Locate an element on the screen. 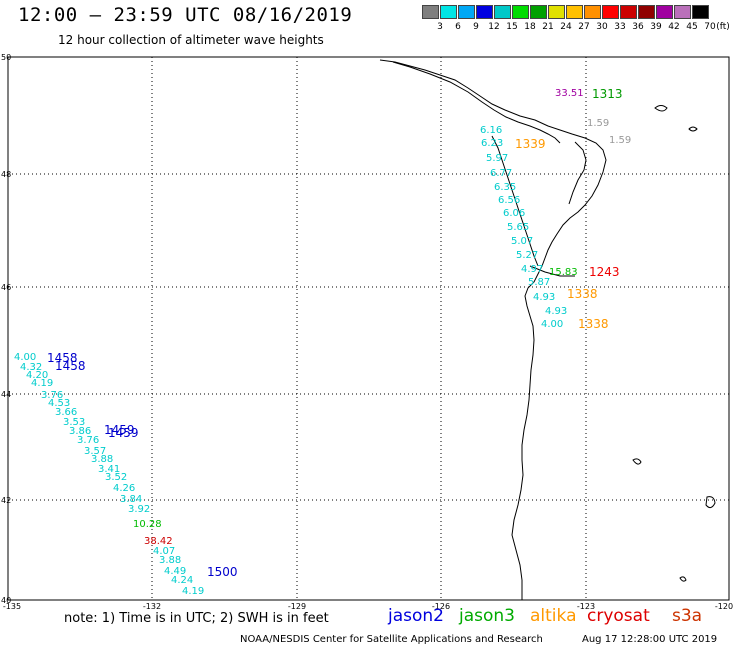  wave-height-label: 5.97 is located at coordinates (497, 158).